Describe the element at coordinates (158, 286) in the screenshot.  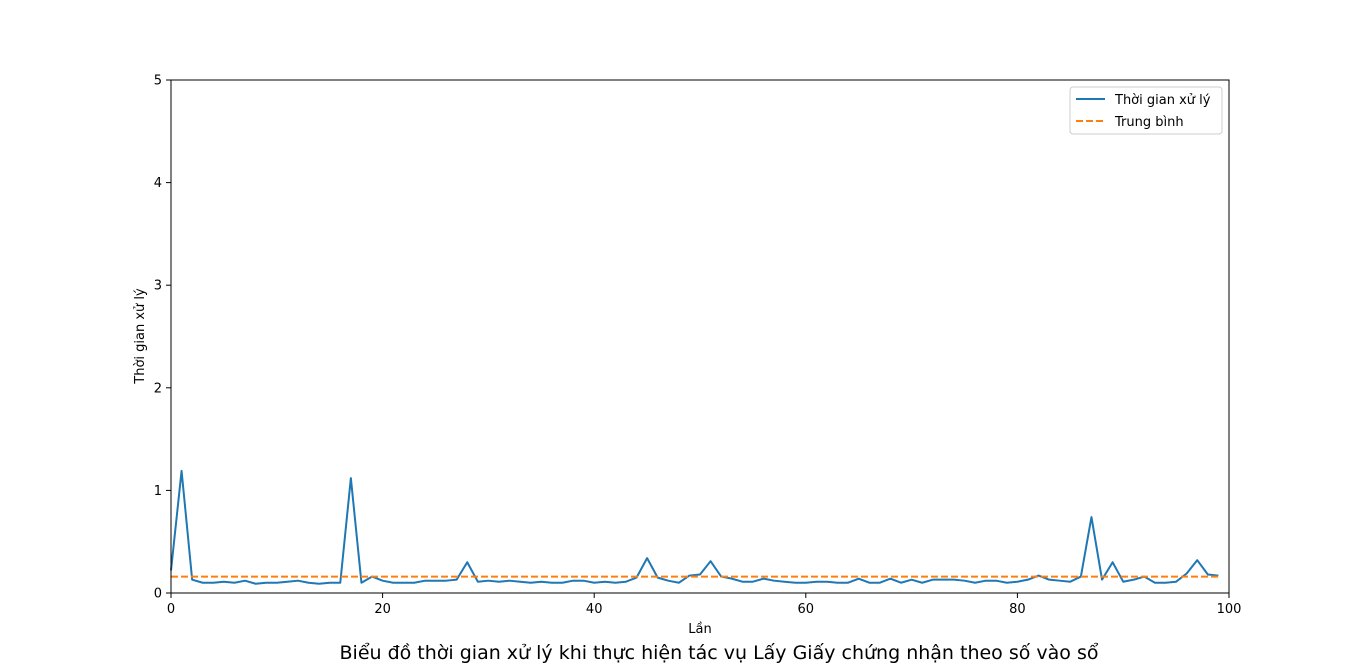
I see `y-tick-label: 3` at that location.